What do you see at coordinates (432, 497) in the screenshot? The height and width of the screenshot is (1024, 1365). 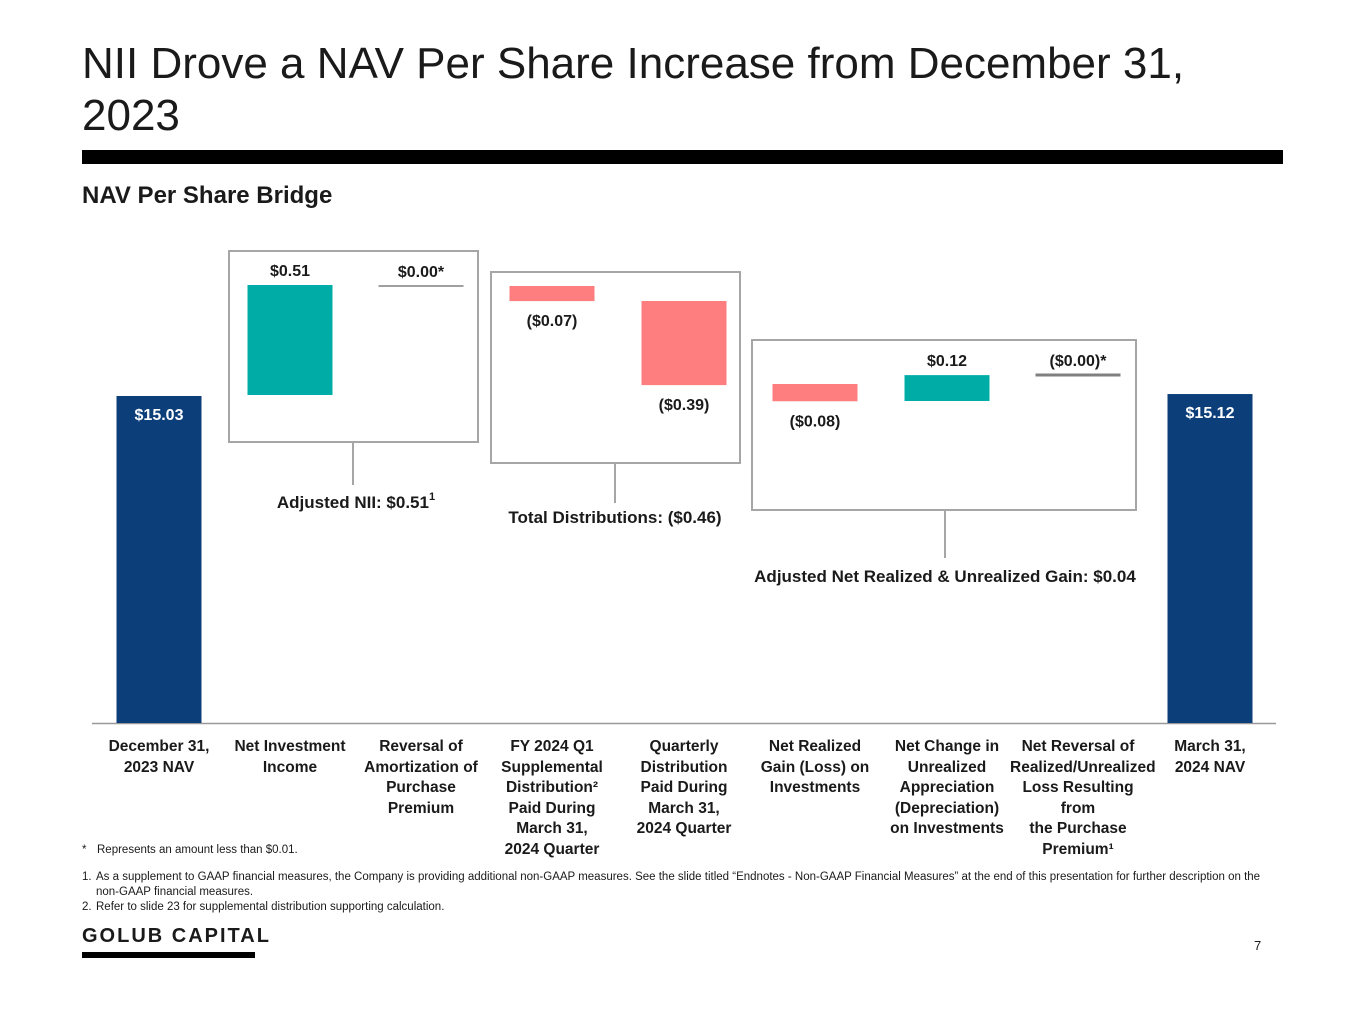 I see `group-label-superscript: 1` at bounding box center [432, 497].